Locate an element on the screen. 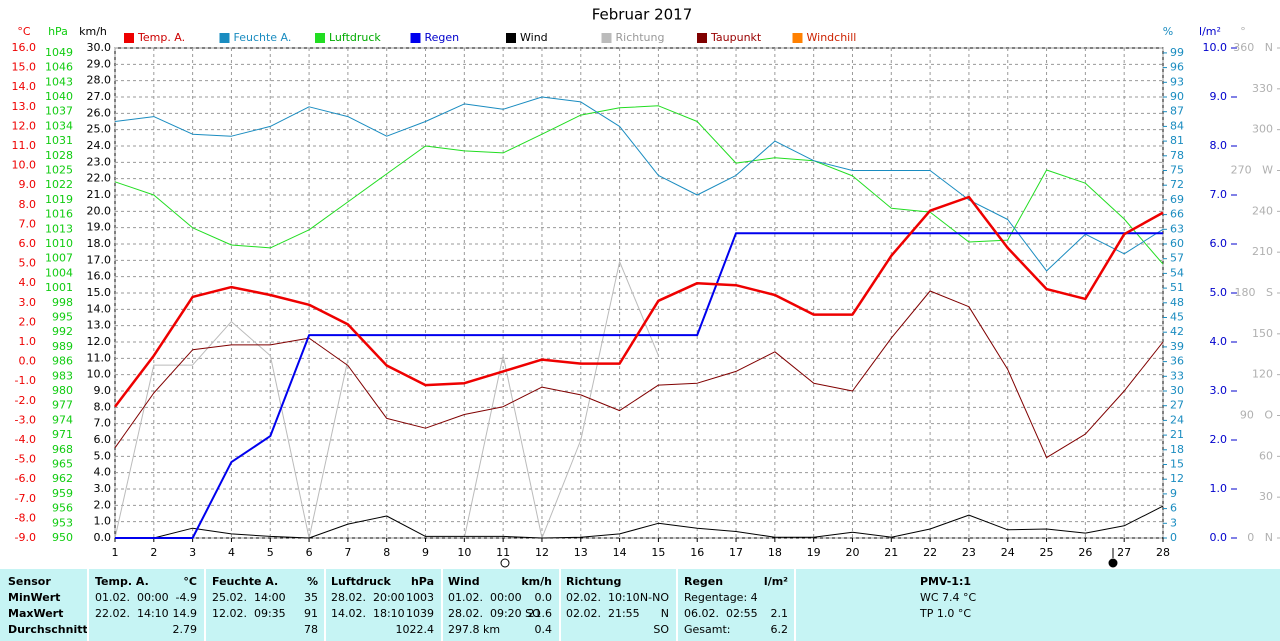 This screenshot has width=1280, height=641. y-tick-label: 1019 is located at coordinates (59, 199).